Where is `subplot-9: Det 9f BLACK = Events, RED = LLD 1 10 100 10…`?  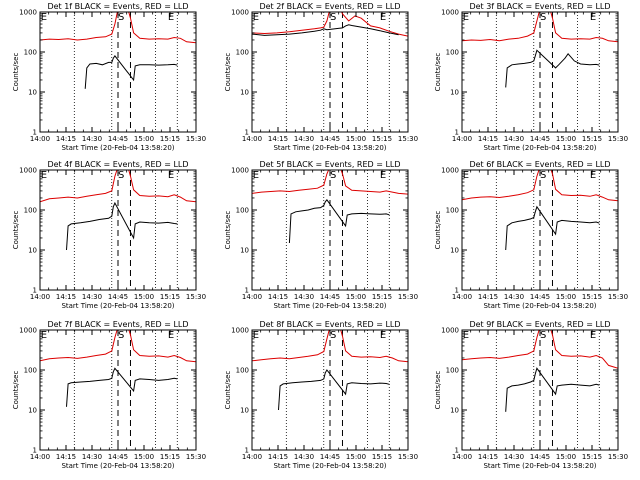 subplot-9: Det 9f BLACK = Events, RED = LLD 1 10 100 10… is located at coordinates (531, 395).